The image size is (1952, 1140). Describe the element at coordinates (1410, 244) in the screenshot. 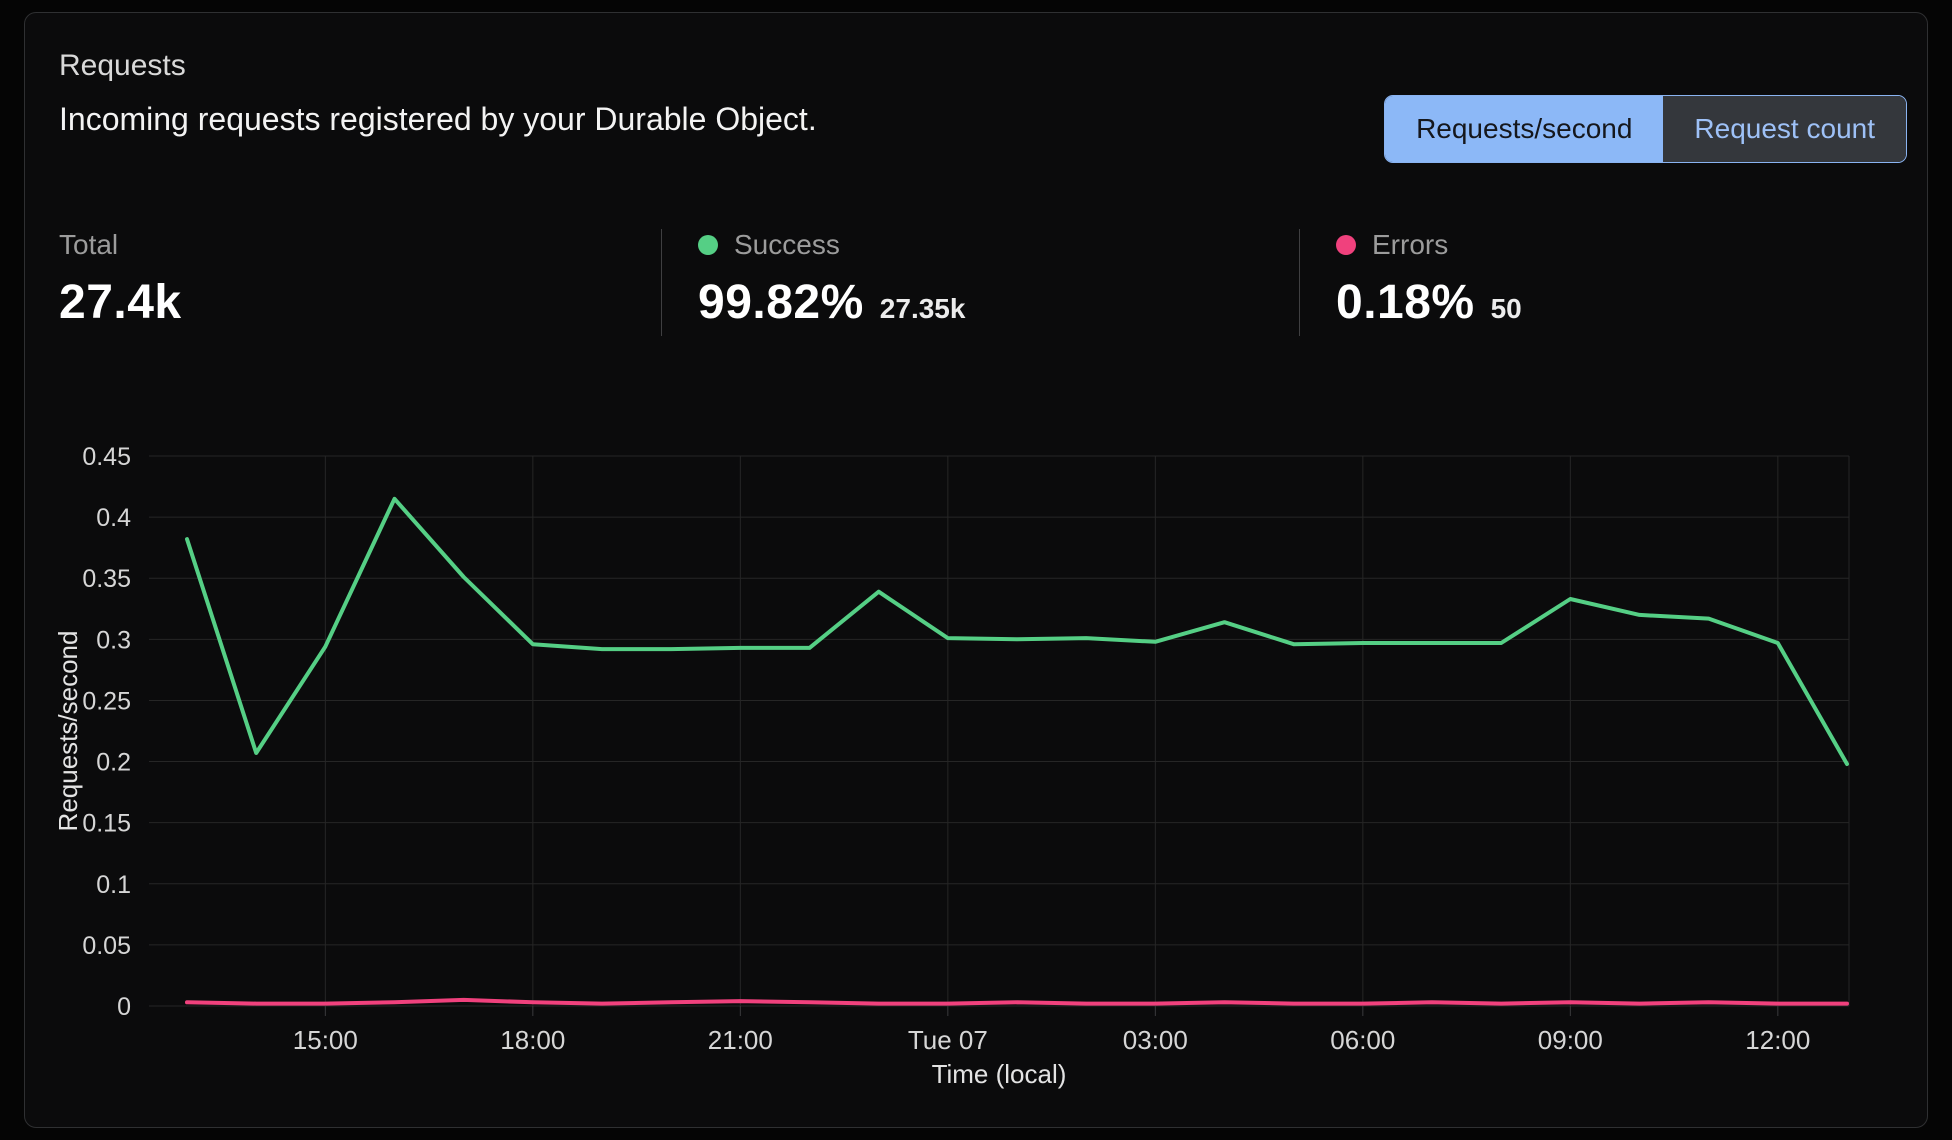

I see `stat-errors-label: Errors` at that location.